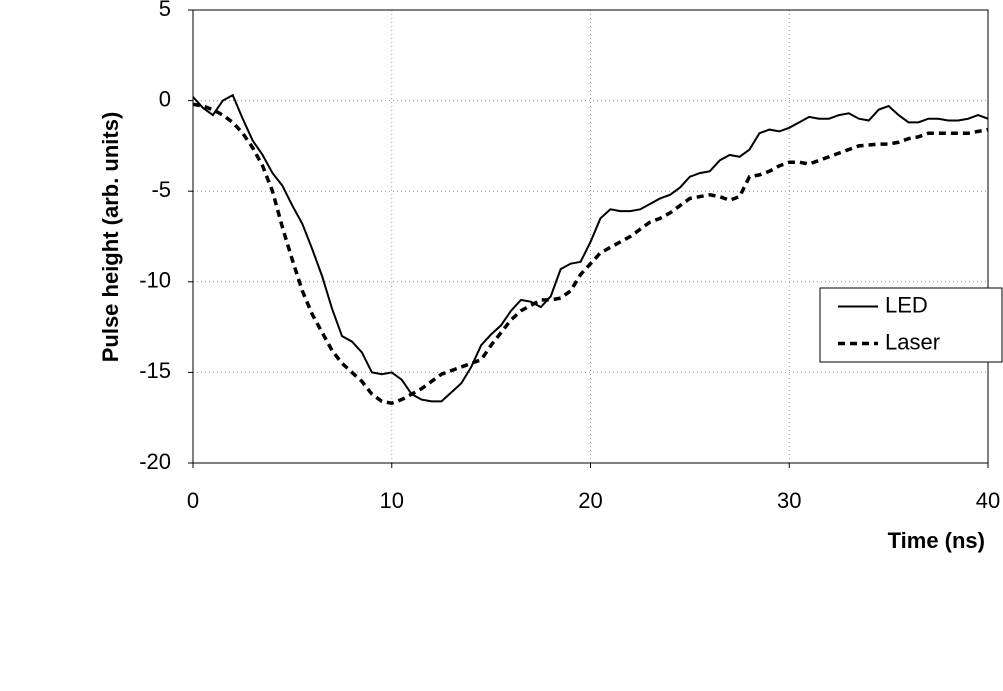 This screenshot has height=691, width=1003. What do you see at coordinates (161, 189) in the screenshot?
I see `y-tick-label: -5` at bounding box center [161, 189].